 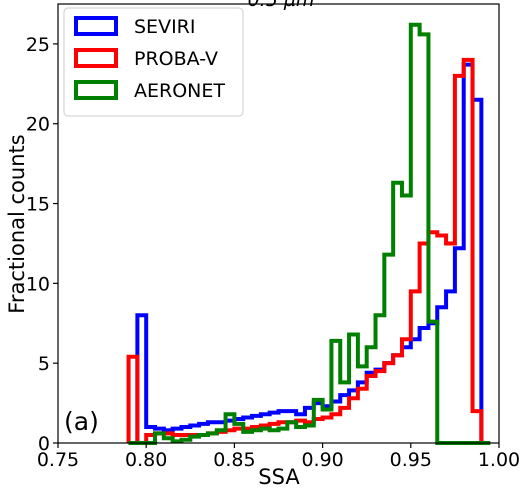 What do you see at coordinates (81, 421) in the screenshot?
I see `panel-label: (a)` at bounding box center [81, 421].